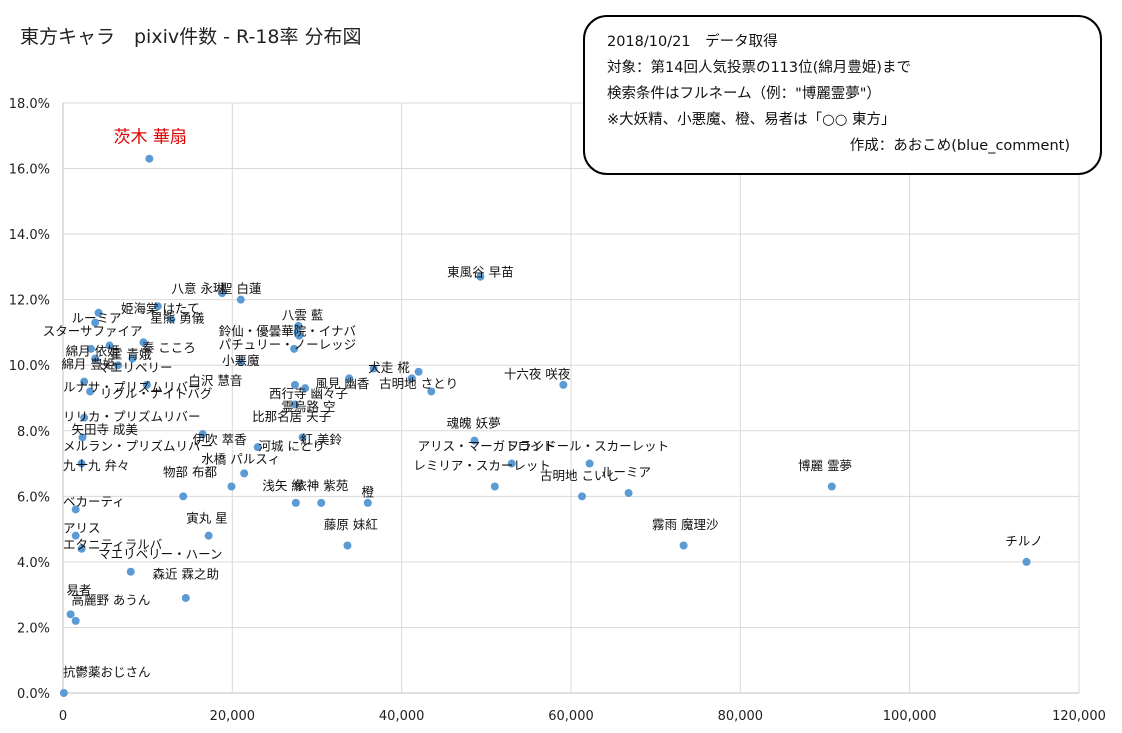  Describe the element at coordinates (94, 501) in the screenshot. I see `point-label: ベカーティ` at that location.